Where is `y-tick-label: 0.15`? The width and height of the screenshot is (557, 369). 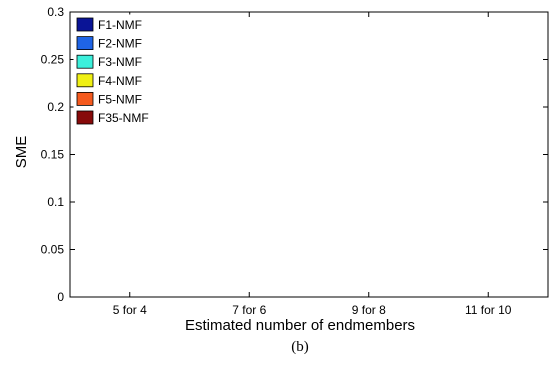 y-tick-label: 0.15 is located at coordinates (53, 155).